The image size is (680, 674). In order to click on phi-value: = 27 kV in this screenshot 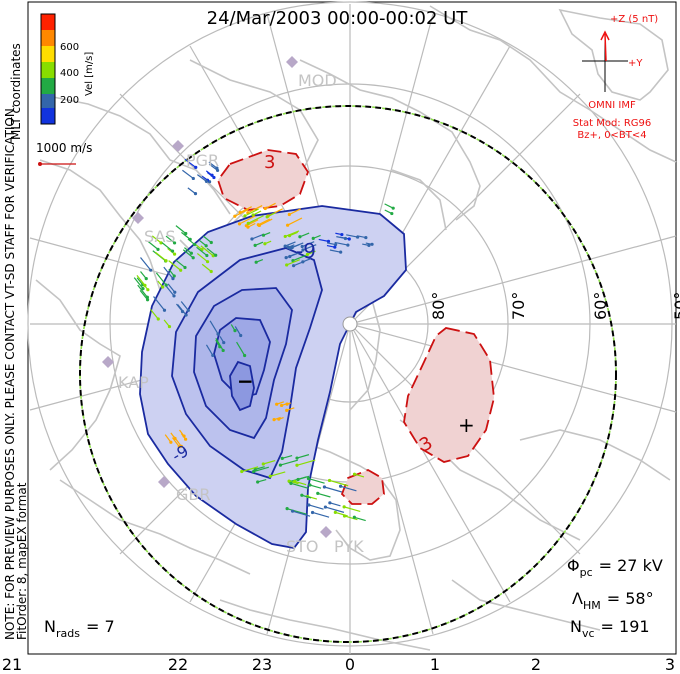, I will do `click(631, 565)`.